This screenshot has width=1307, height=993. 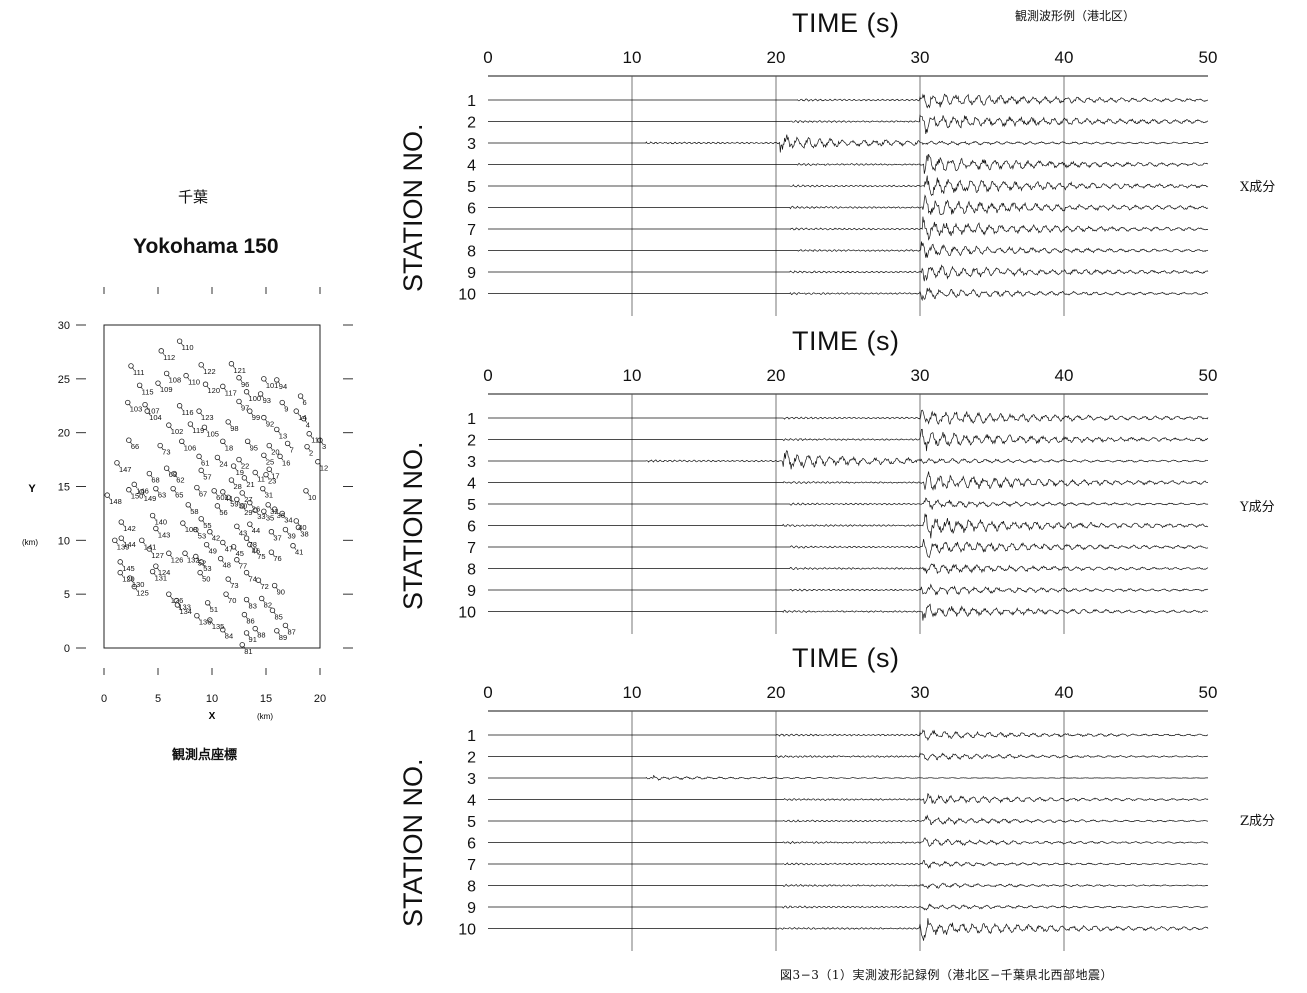 I want to click on station-marker: 86, so click(x=248, y=618).